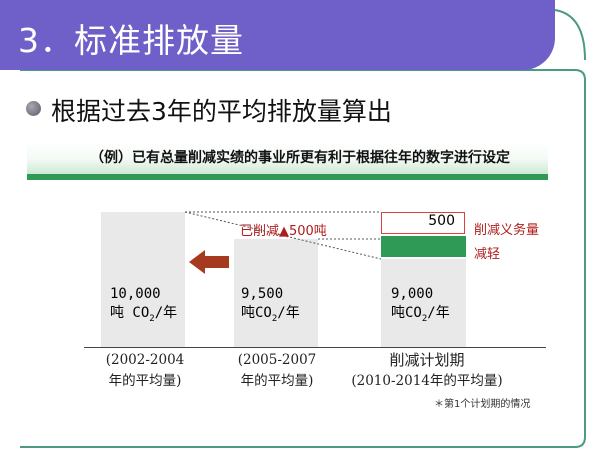  What do you see at coordinates (287, 177) in the screenshot?
I see `example-band-underline` at bounding box center [287, 177].